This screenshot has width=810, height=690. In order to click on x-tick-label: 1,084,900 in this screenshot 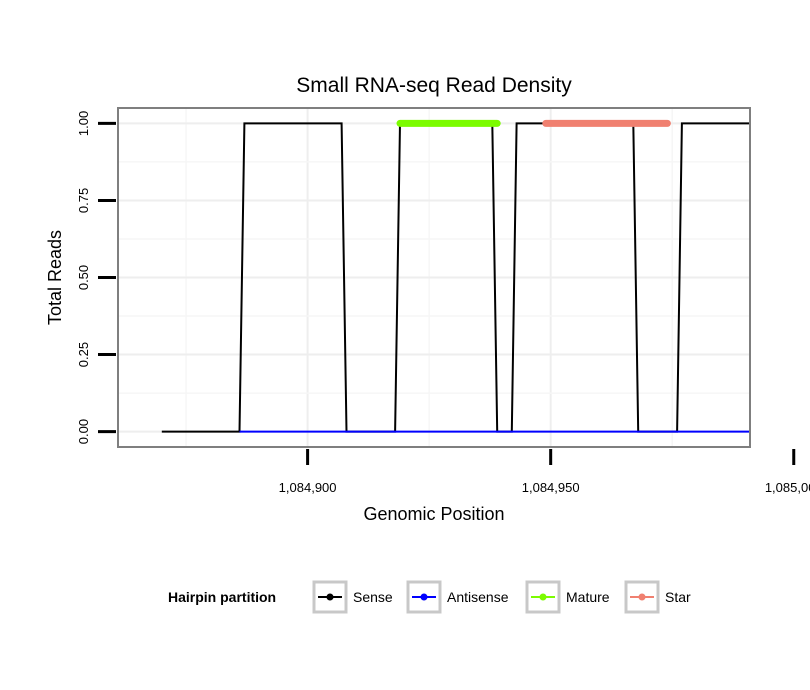, I will do `click(308, 487)`.